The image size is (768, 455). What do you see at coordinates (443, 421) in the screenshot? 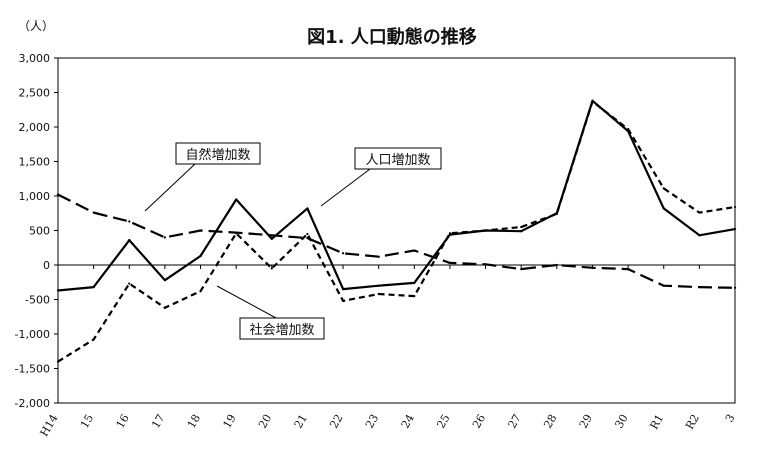
I see `x-tick-label: 25` at bounding box center [443, 421].